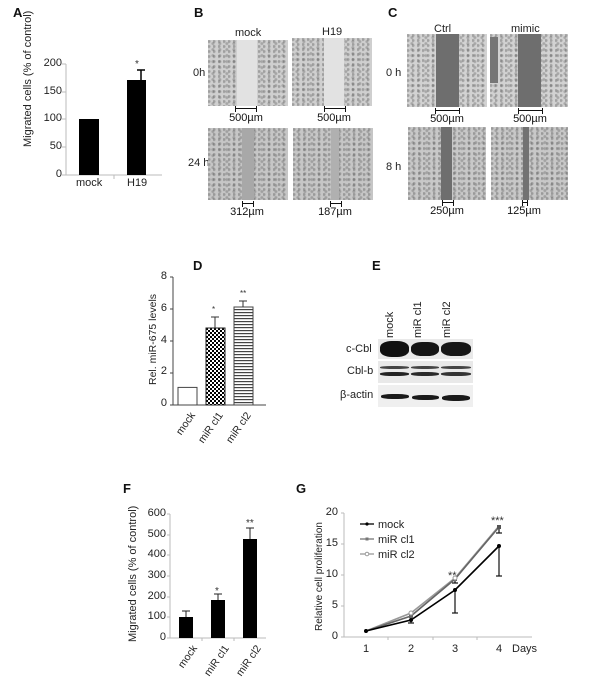 The height and width of the screenshot is (691, 600). Describe the element at coordinates (335, 212) in the screenshot. I see `scale-label: 187µm` at that location.